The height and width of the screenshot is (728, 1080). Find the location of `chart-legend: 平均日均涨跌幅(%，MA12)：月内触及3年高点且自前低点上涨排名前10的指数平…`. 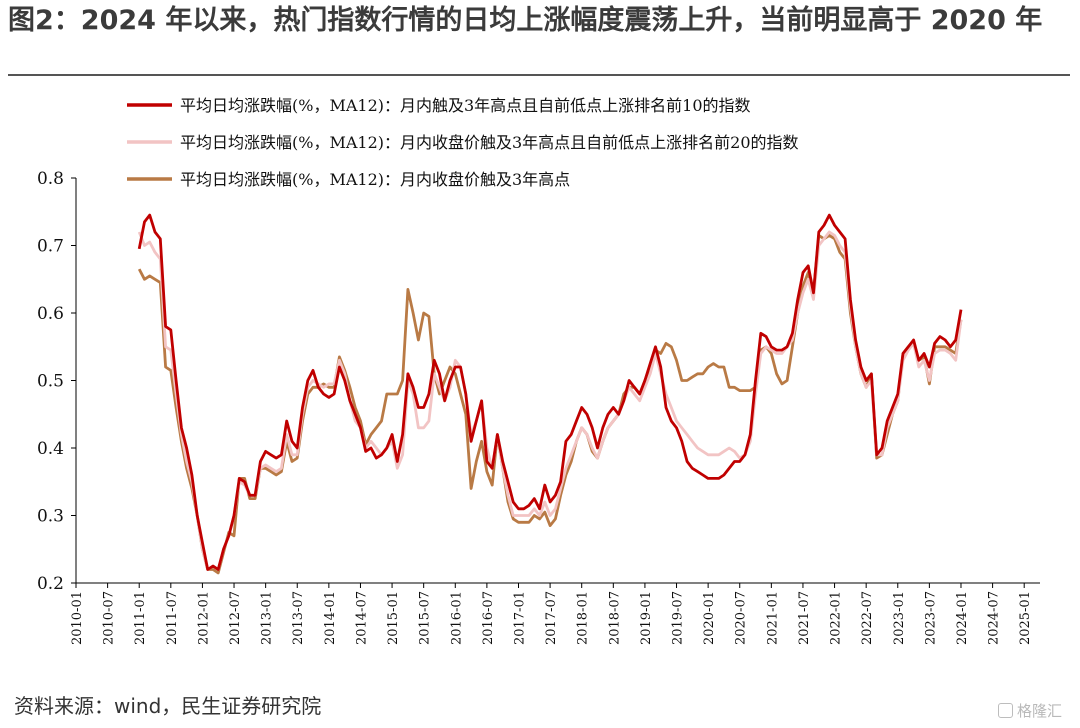

chart-legend: 平均日均涨跌幅(%，MA12)：月内触及3年高点且自前低点上涨排名前10的指数平… is located at coordinates (463, 142).